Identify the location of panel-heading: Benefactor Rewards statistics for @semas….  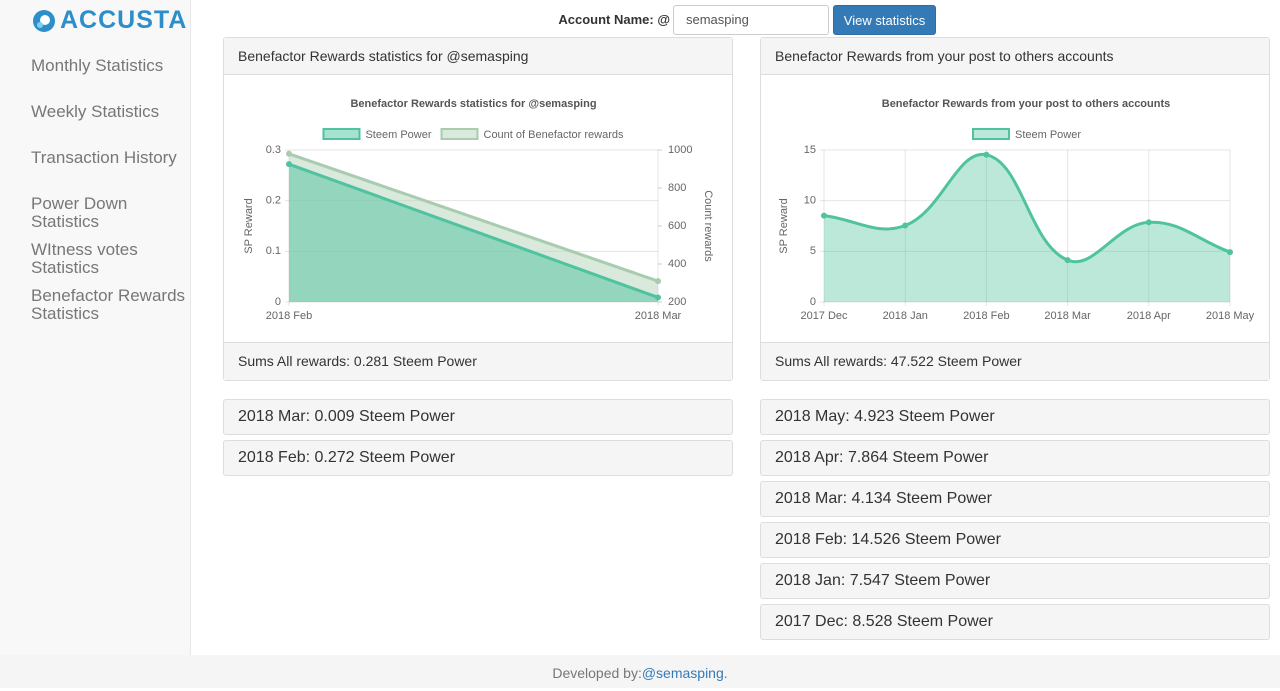
(478, 56).